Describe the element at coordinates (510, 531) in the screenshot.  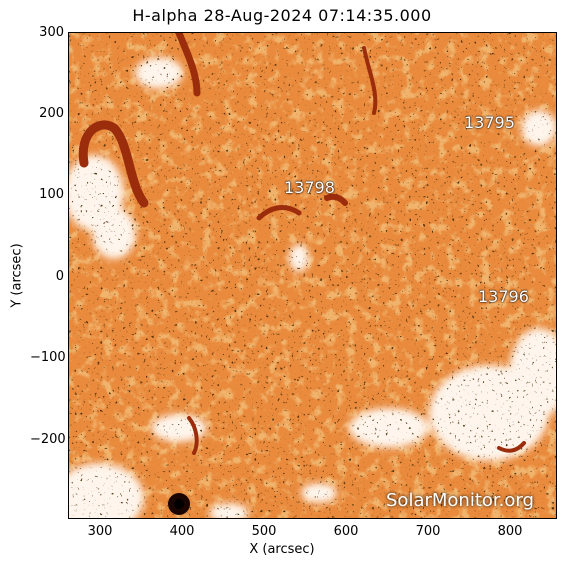
I see `x-tick-label: 800` at that location.